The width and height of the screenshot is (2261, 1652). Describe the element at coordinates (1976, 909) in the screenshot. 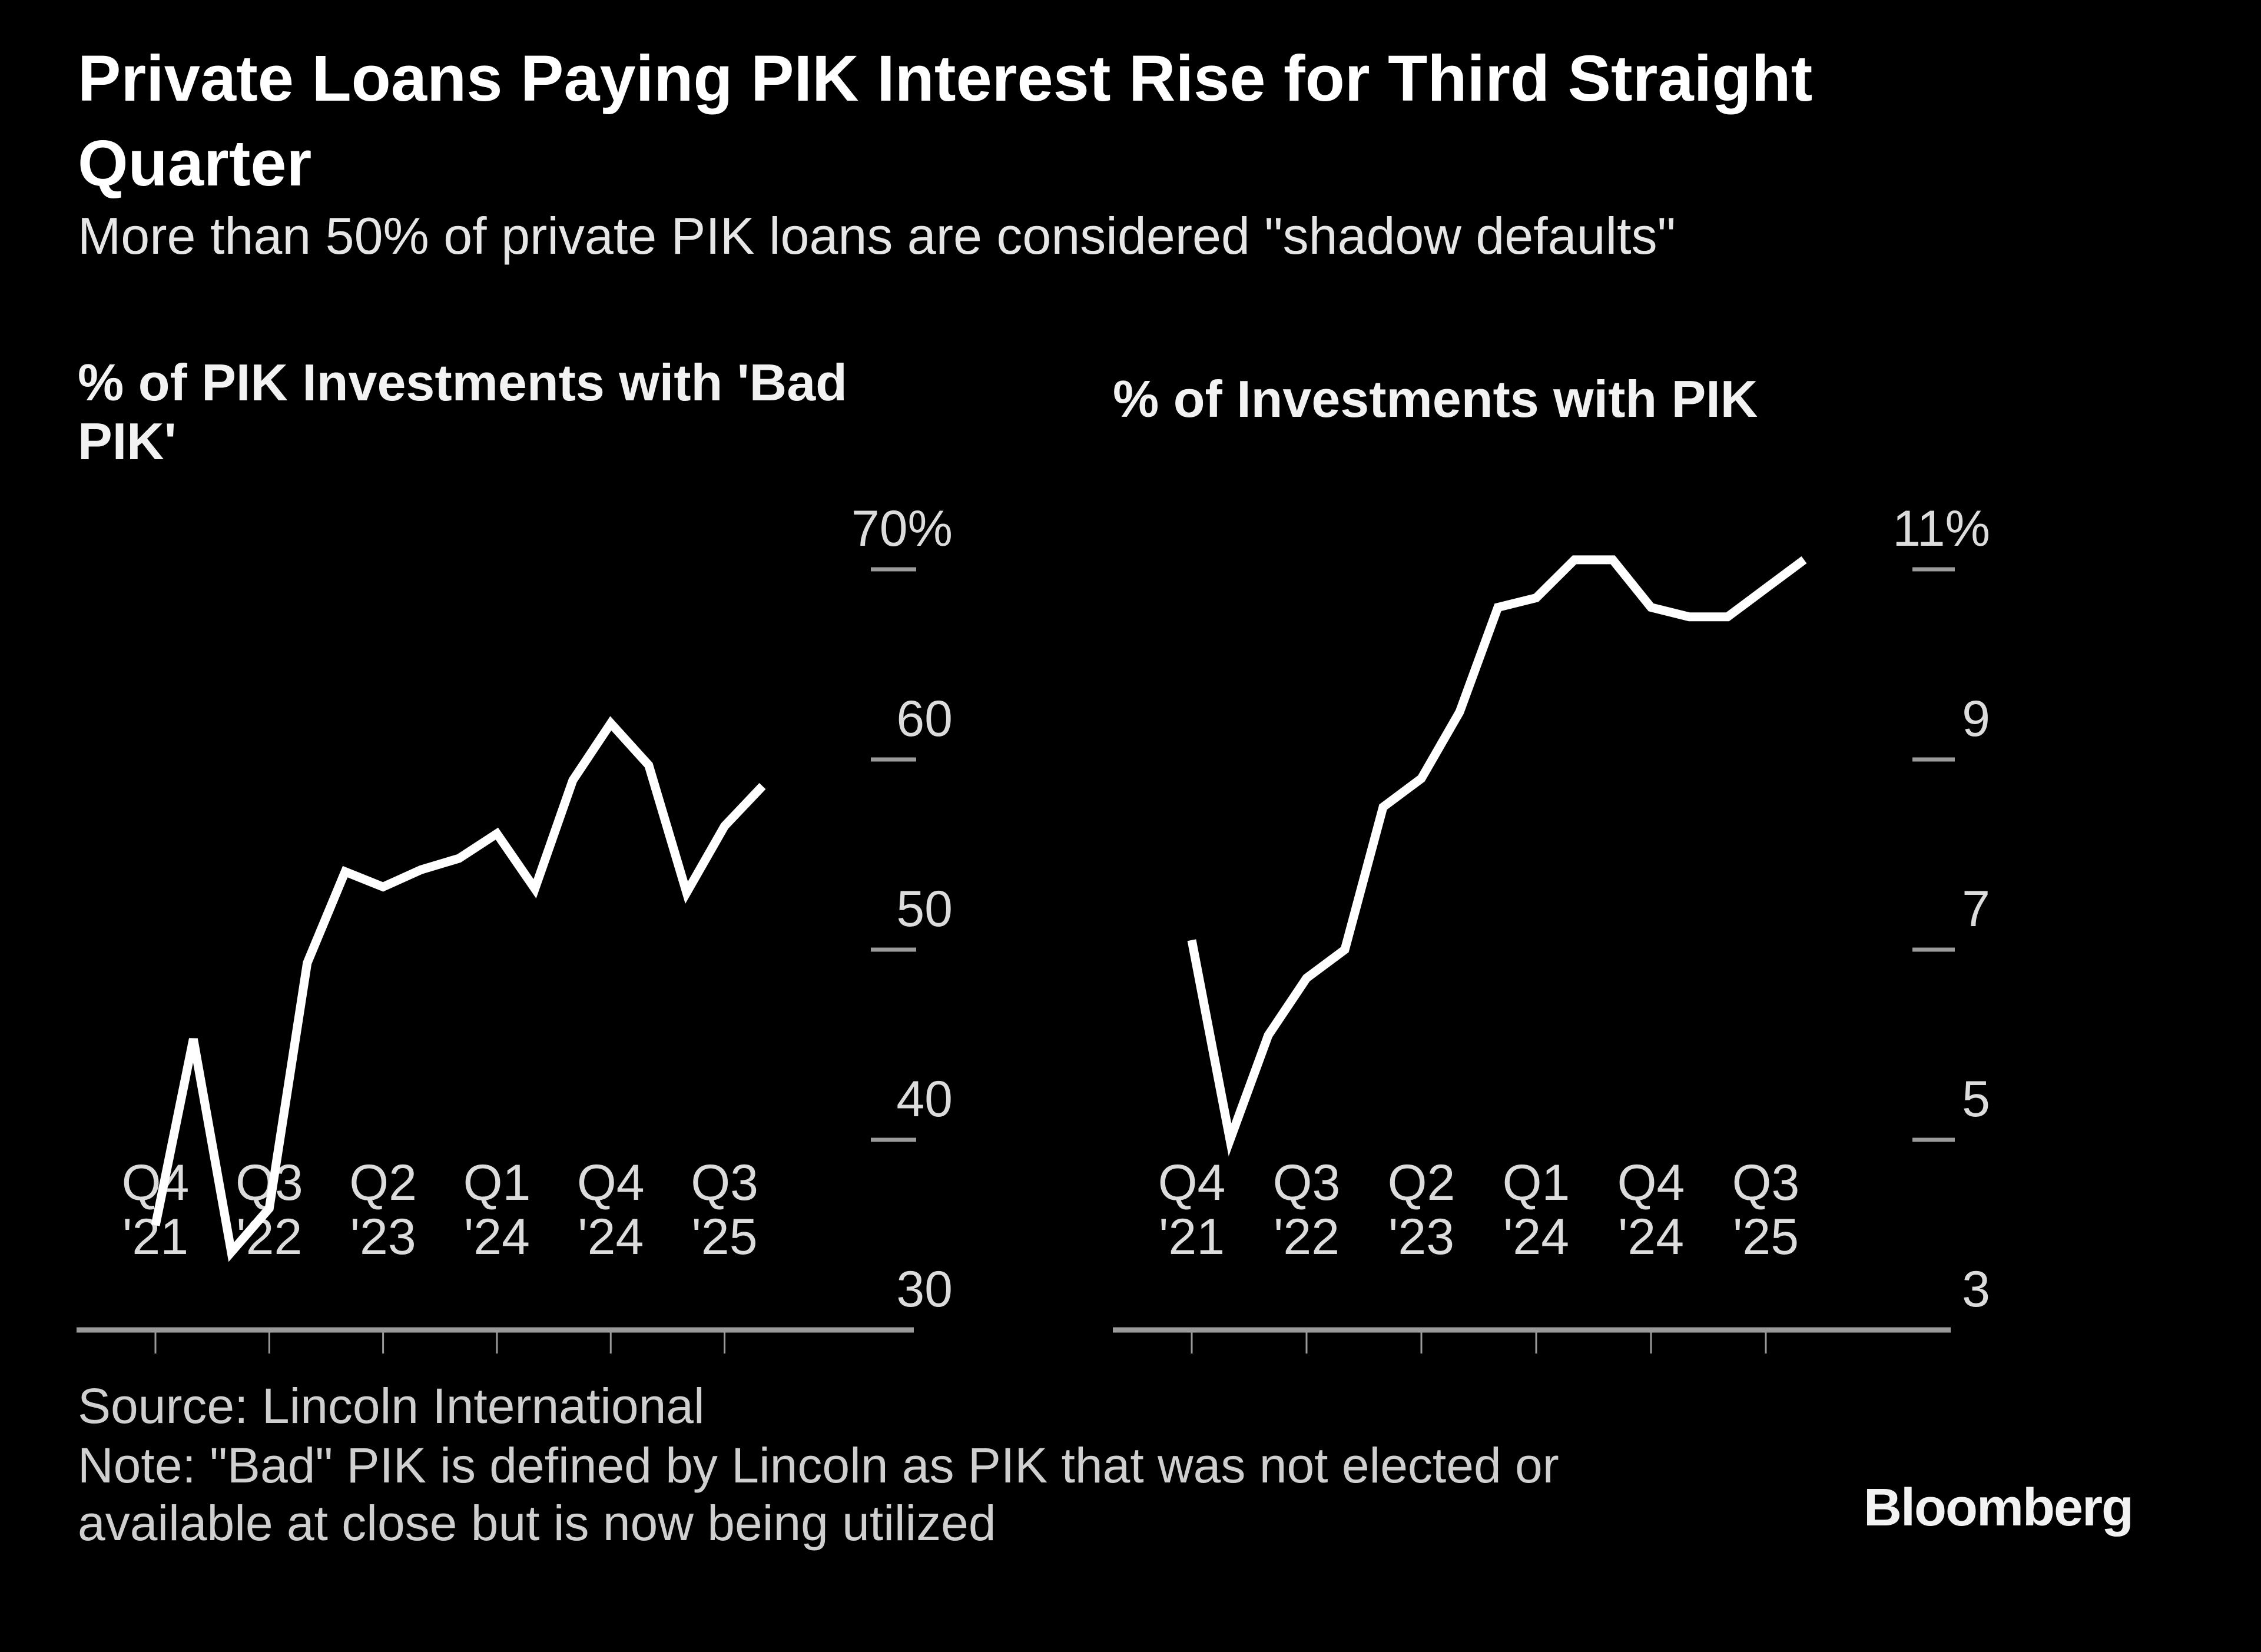

I see `y-tick-label: 7` at that location.